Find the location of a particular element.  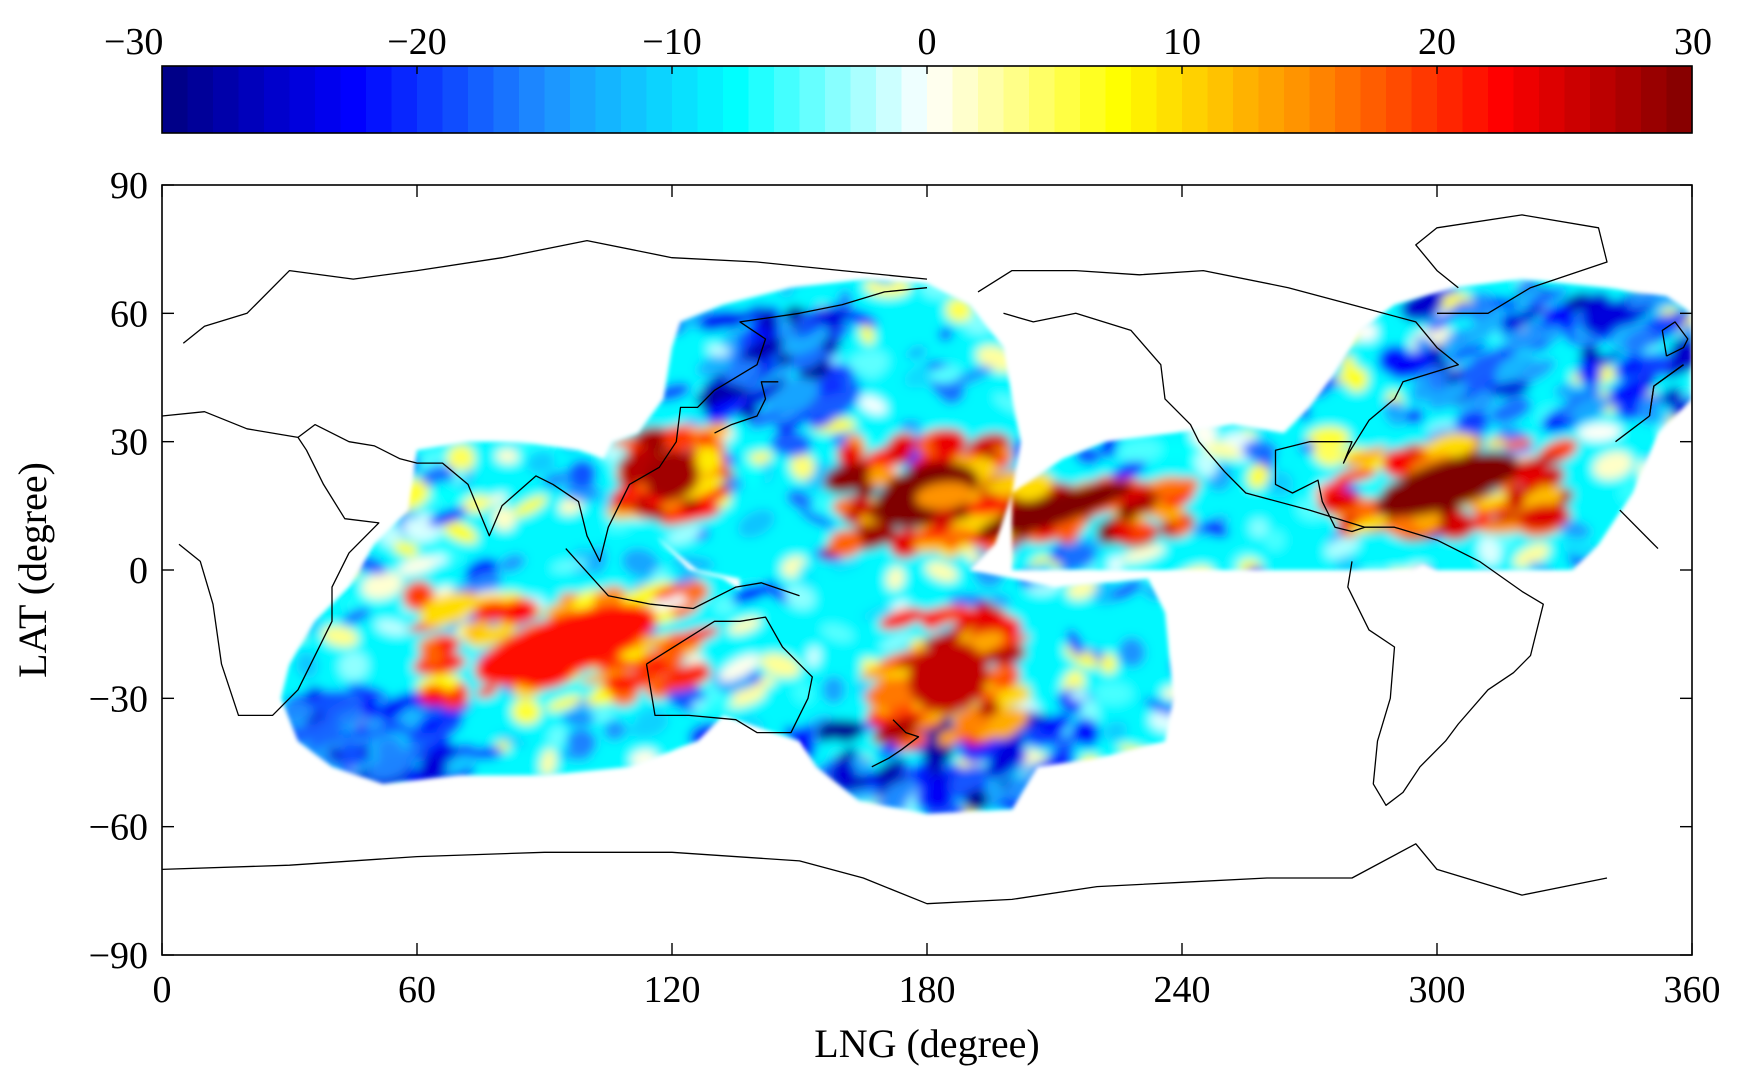

y-tick-label: 60 is located at coordinates (129, 314).